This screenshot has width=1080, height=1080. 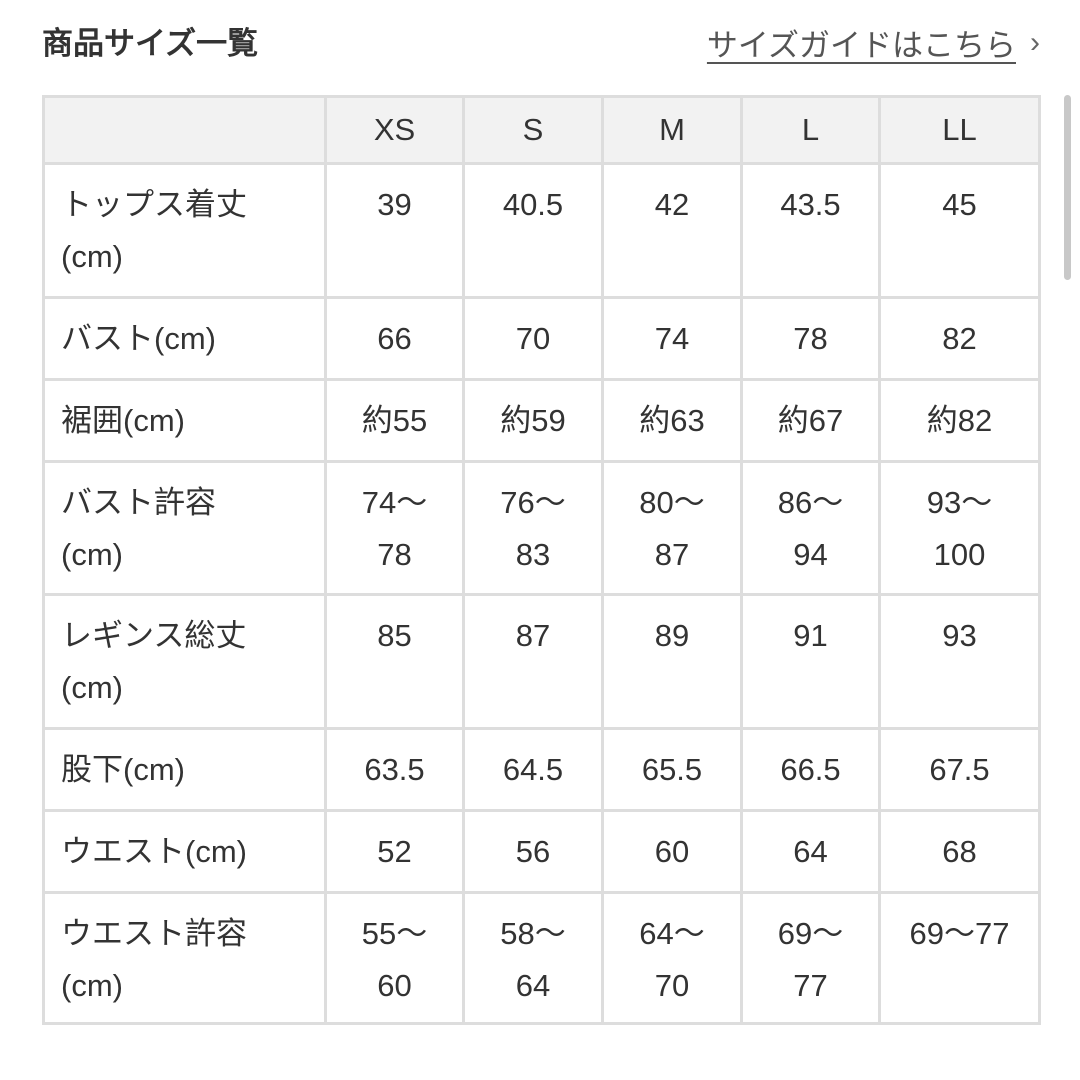 What do you see at coordinates (394, 958) in the screenshot?
I see `size-value-cell: 55〜 60` at bounding box center [394, 958].